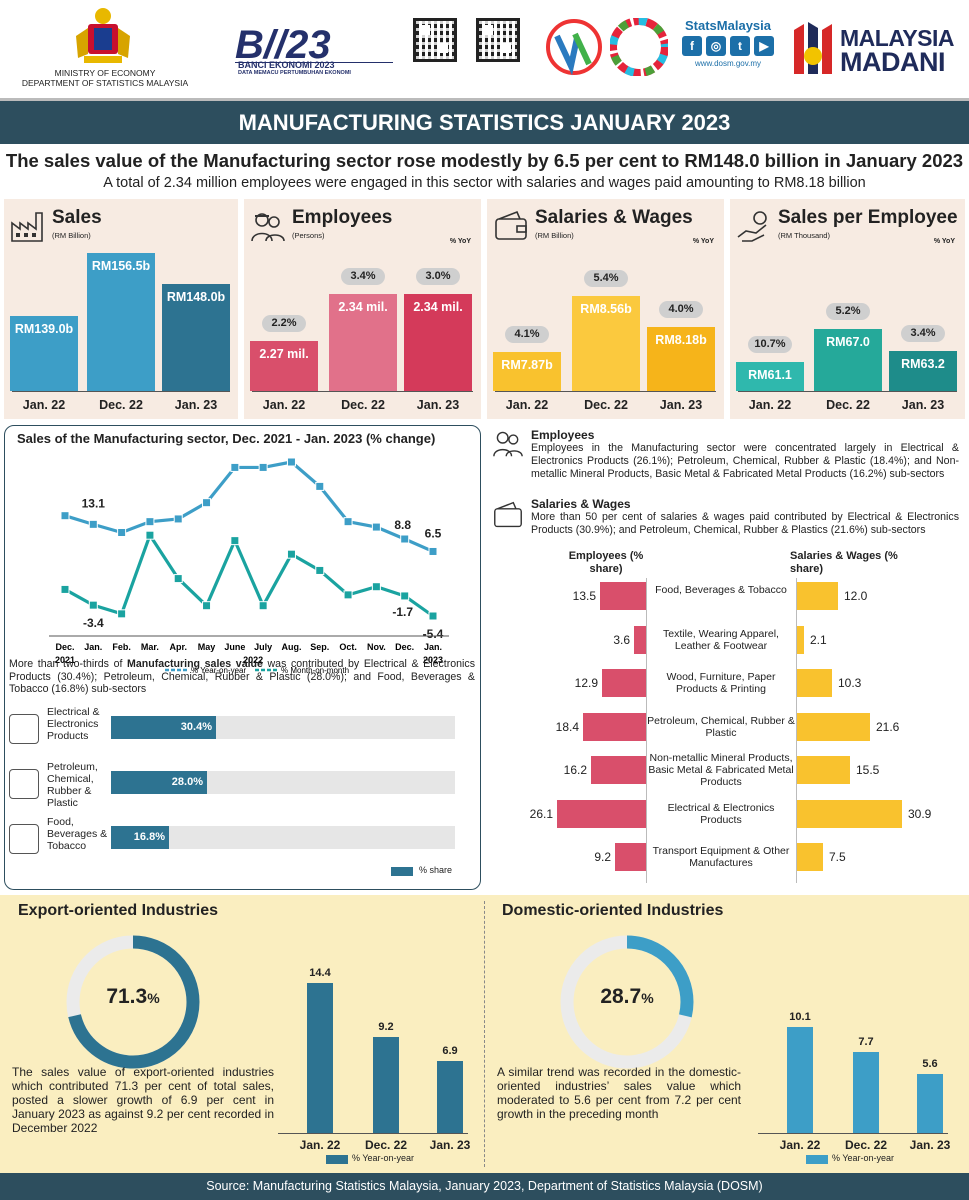 This screenshot has width=969, height=1200. I want to click on employees-unit: (Persons), so click(308, 235).